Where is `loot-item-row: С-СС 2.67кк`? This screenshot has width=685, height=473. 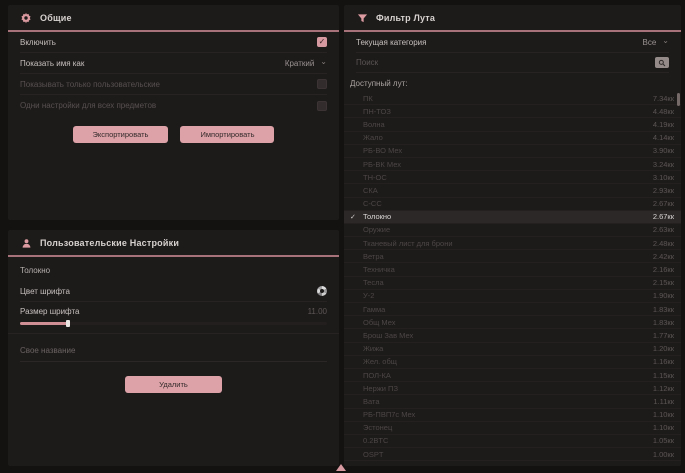
loot-item-row: С-СС 2.67кк is located at coordinates (512, 204).